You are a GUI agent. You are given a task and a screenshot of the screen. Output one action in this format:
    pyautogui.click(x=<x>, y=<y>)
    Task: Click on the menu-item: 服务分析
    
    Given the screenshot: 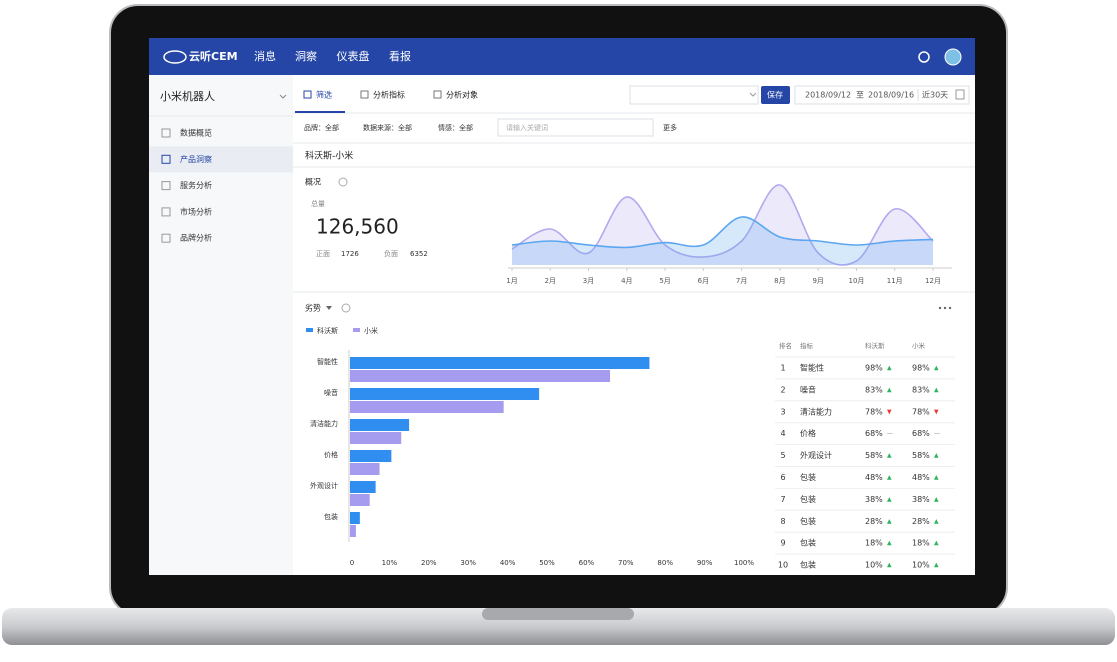 What is the action you would take?
    pyautogui.click(x=196, y=185)
    